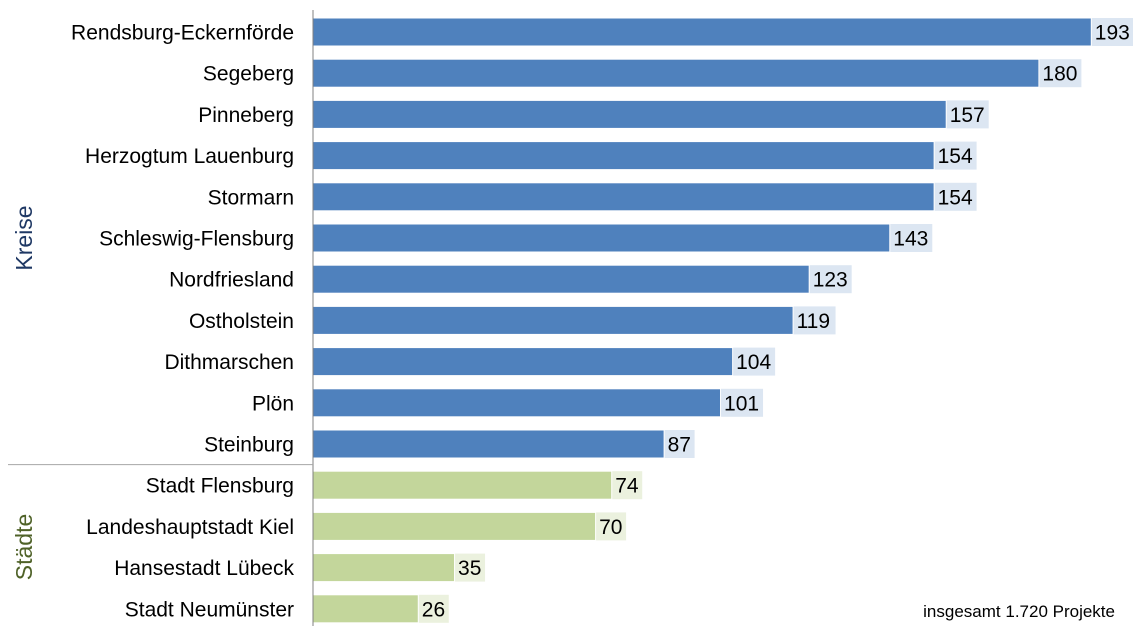  Describe the element at coordinates (196, 239) in the screenshot. I see `category-label: Schleswig-Flensburg` at that location.